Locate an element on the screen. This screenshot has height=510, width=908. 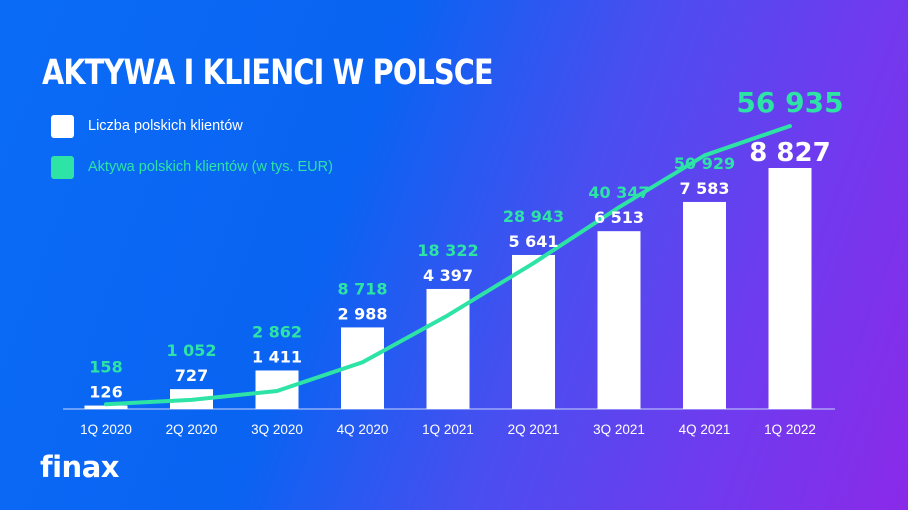
x-tick-label: 3Q 2020 is located at coordinates (277, 429).